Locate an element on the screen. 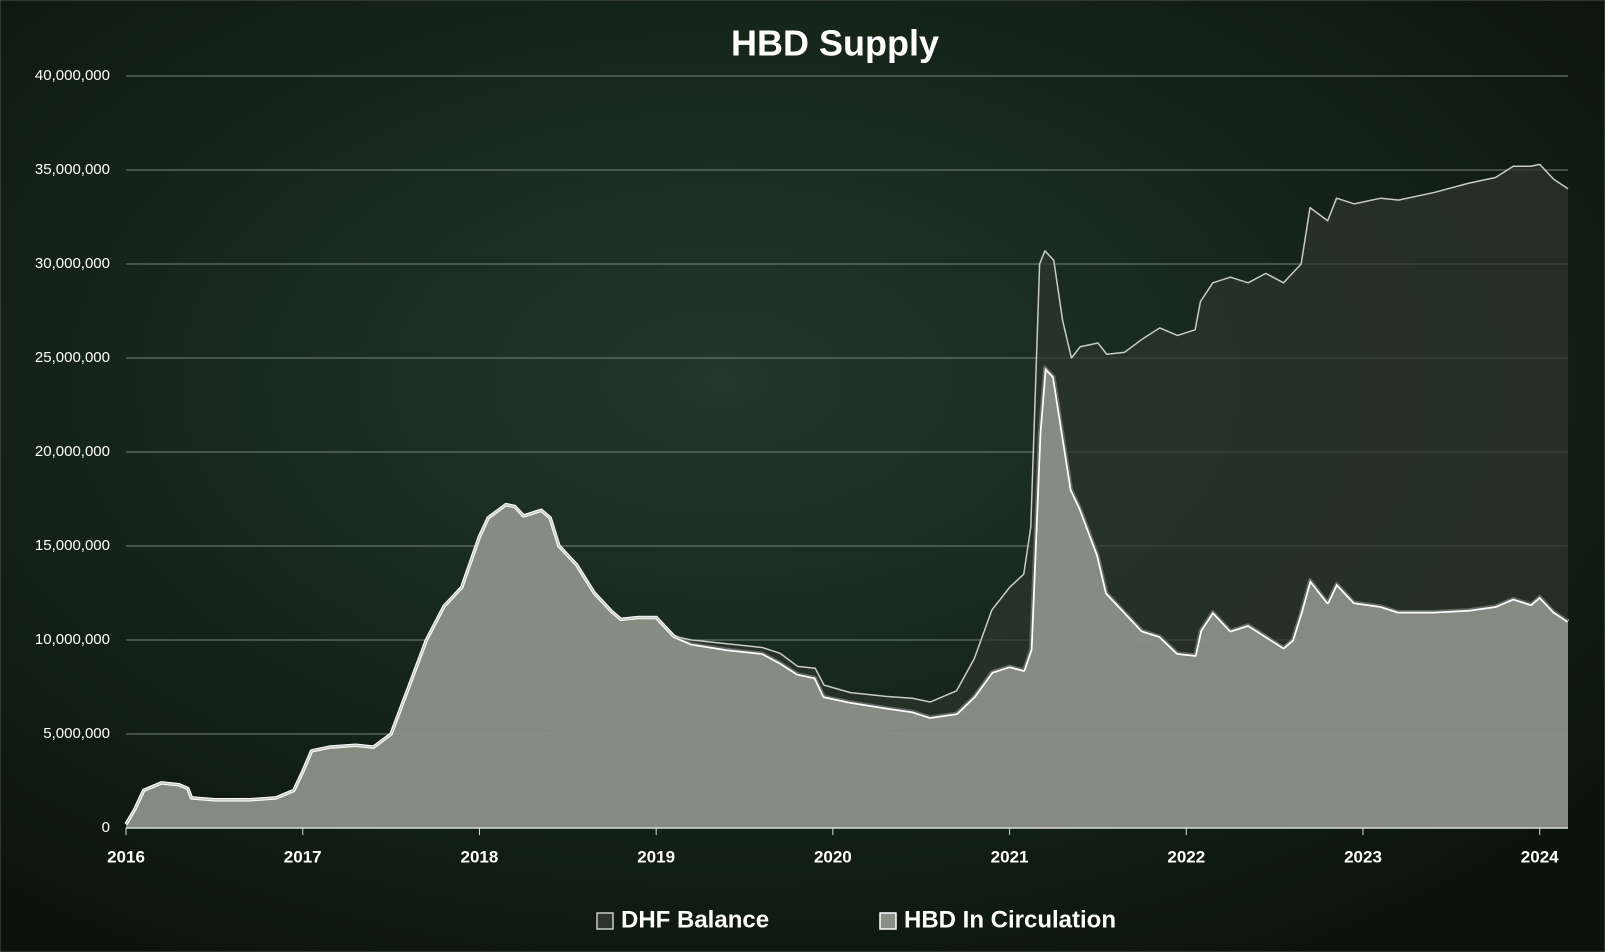  legend-label: DHF Balance is located at coordinates (695, 919).